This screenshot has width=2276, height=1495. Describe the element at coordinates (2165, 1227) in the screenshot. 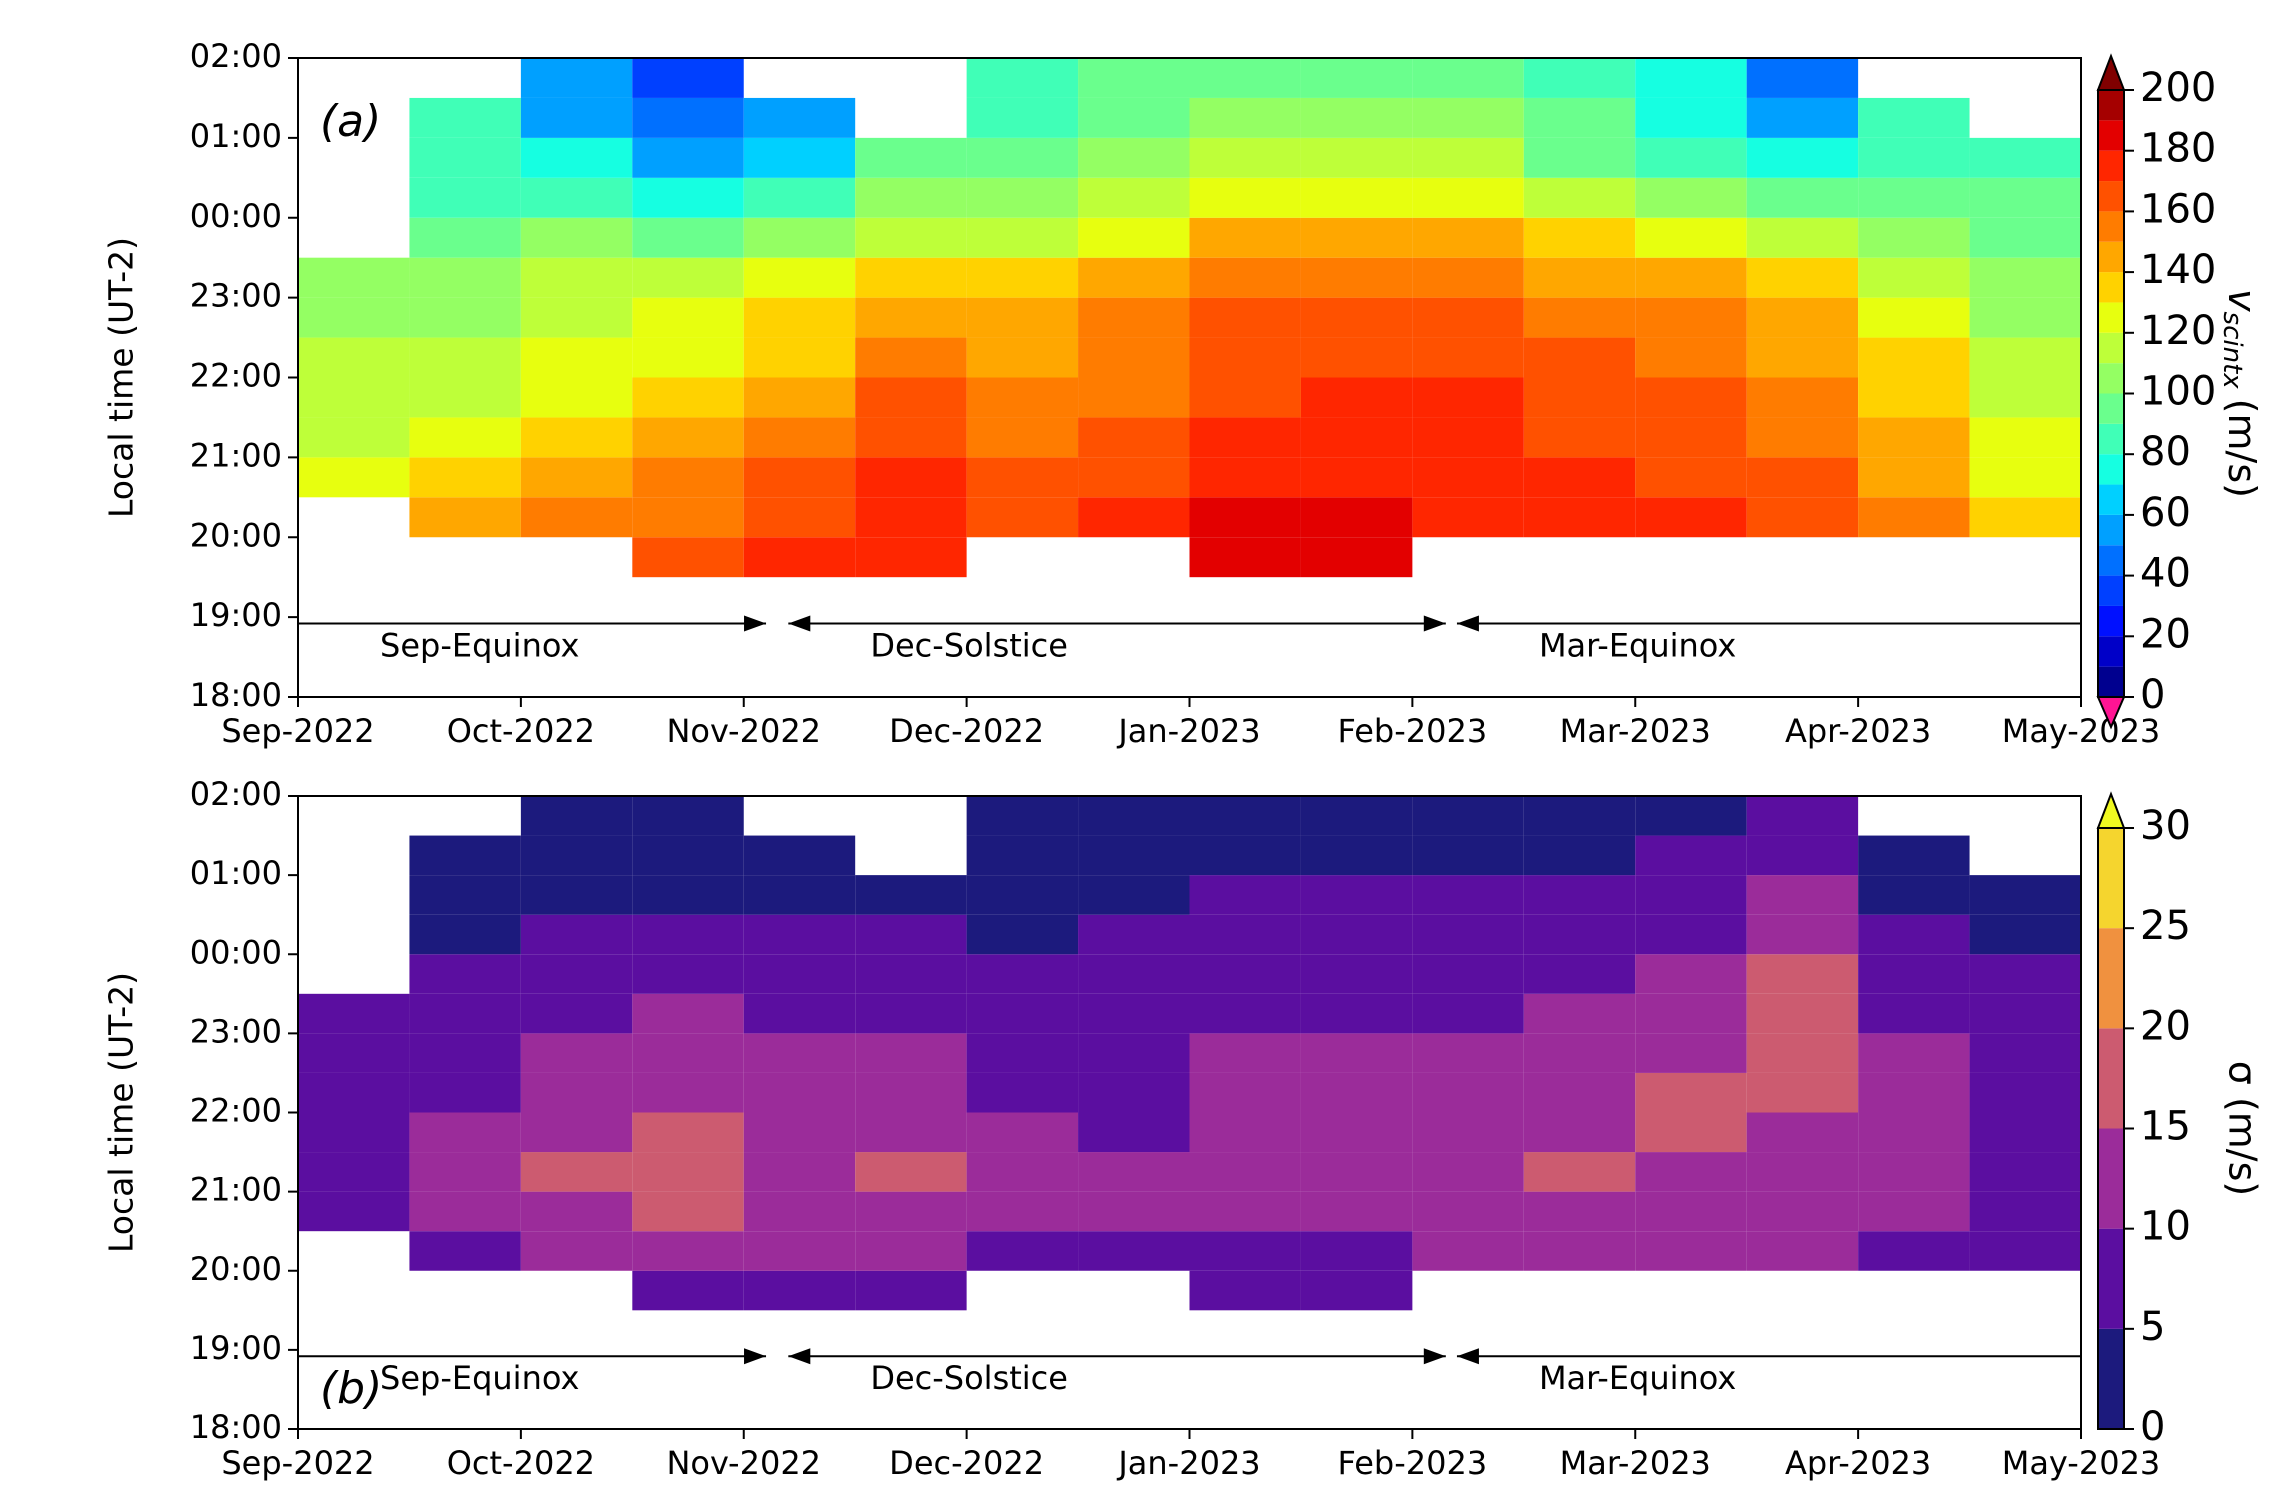

I see `colorbar-tick-label: 10` at that location.